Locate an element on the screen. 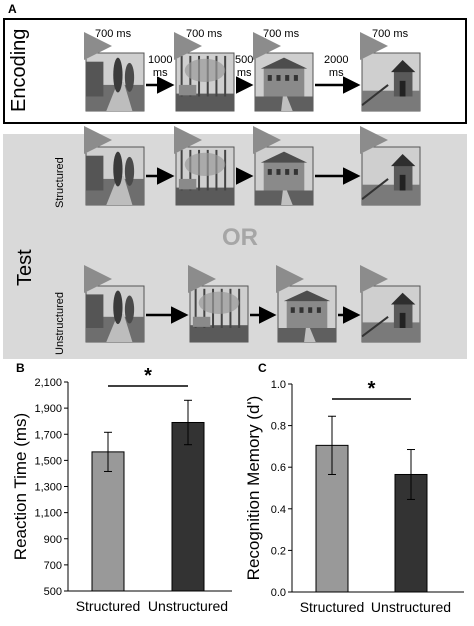 Image resolution: width=474 pixels, height=626 pixels. y-tick-label: 1,900 is located at coordinates (48, 409).